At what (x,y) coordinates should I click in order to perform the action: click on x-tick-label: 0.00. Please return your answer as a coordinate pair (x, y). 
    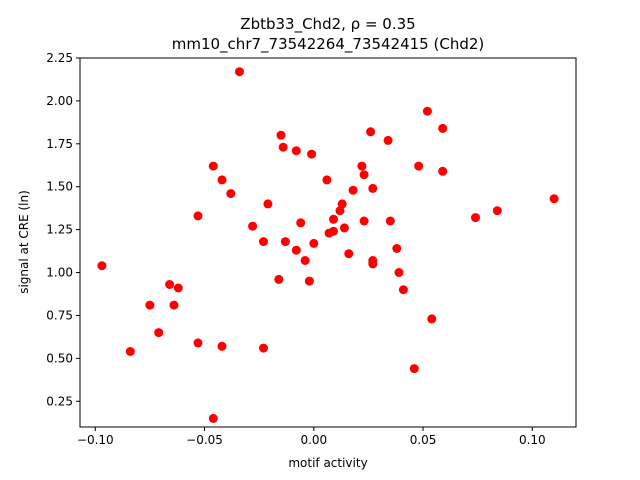
    Looking at the image, I should click on (313, 440).